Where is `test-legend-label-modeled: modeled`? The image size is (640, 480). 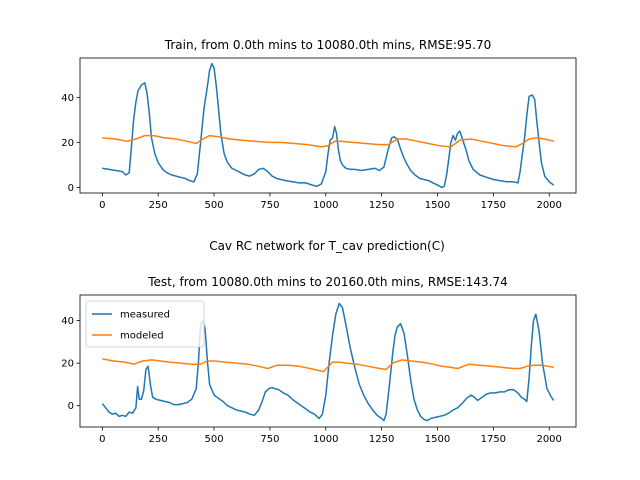 test-legend-label-modeled: modeled is located at coordinates (142, 336).